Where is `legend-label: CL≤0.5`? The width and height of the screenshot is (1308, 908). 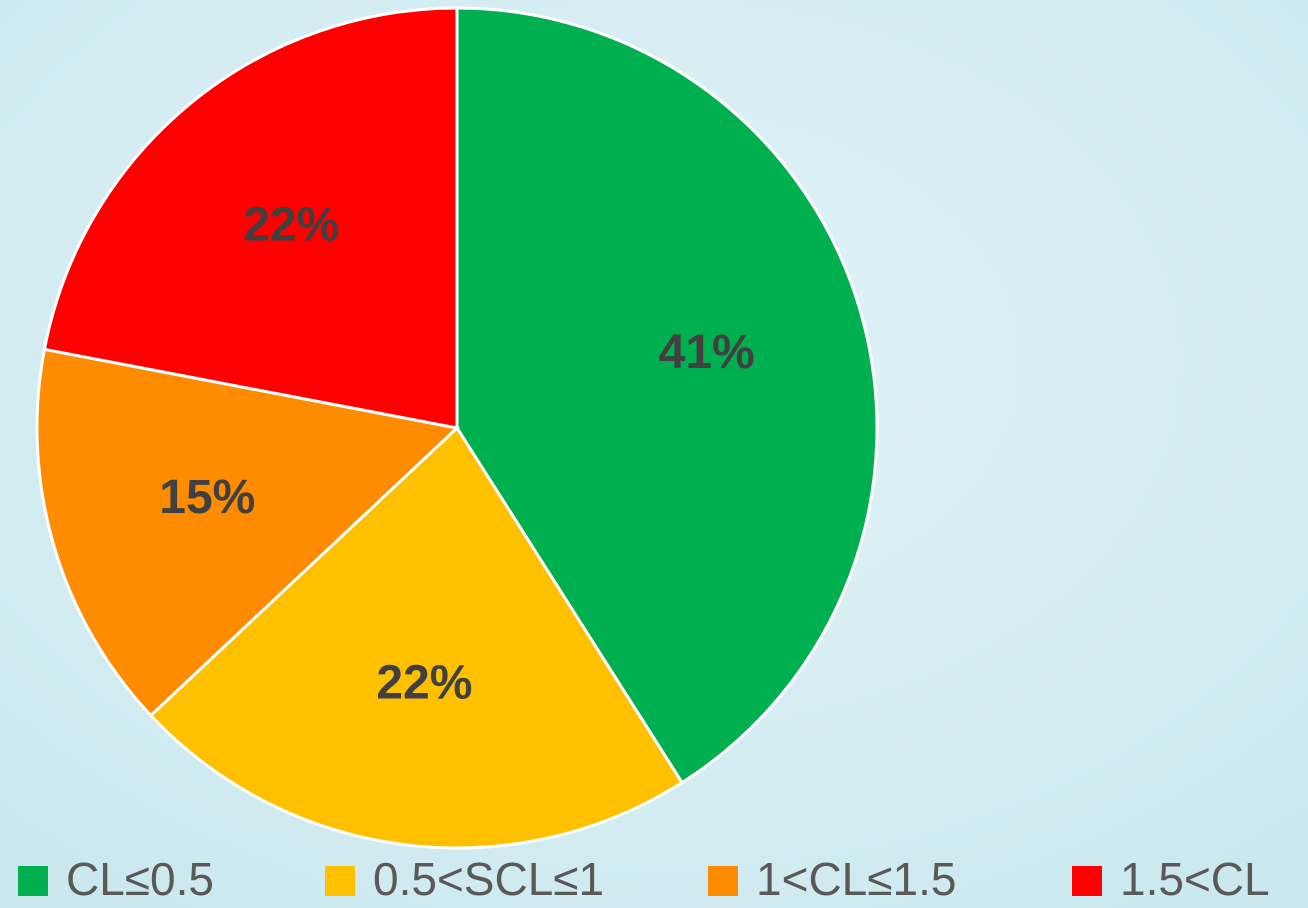
legend-label: CL≤0.5 is located at coordinates (140, 879).